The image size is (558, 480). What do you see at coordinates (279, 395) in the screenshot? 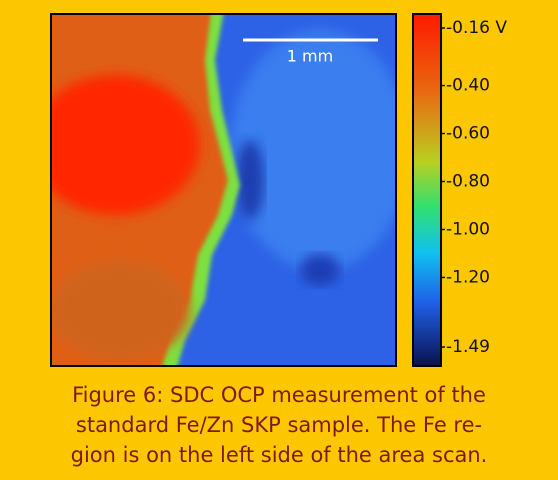
I see `caption-line: Figure 6: SDC OCP measurement of the` at bounding box center [279, 395].